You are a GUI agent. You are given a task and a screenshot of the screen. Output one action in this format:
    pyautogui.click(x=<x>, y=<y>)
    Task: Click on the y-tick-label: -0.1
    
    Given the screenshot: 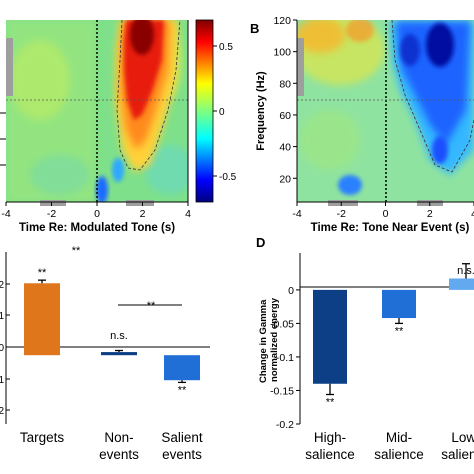 What is the action you would take?
    pyautogui.click(x=285, y=358)
    